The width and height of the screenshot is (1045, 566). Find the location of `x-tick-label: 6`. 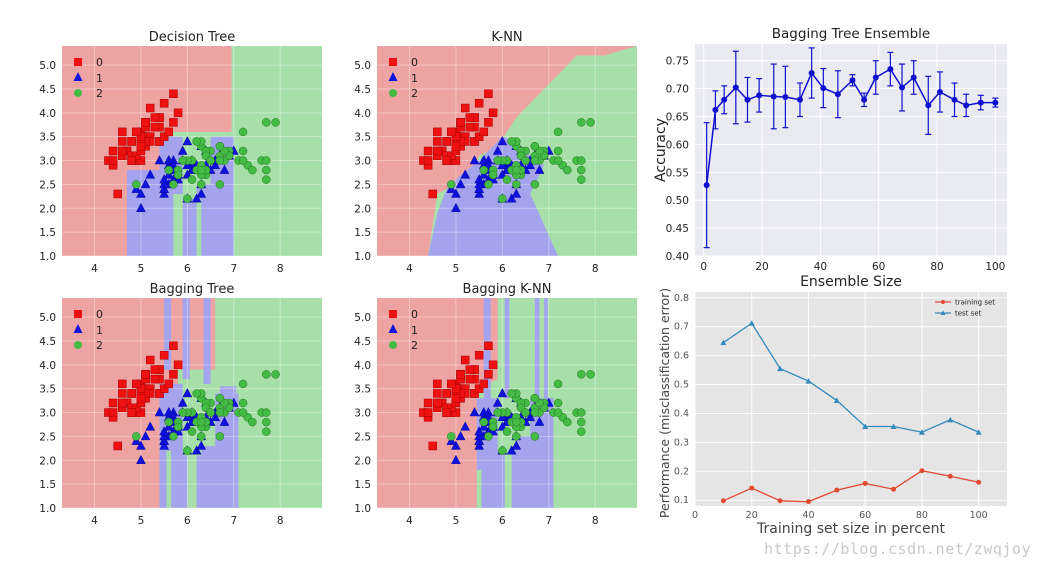

x-tick-label: 6 is located at coordinates (187, 521).